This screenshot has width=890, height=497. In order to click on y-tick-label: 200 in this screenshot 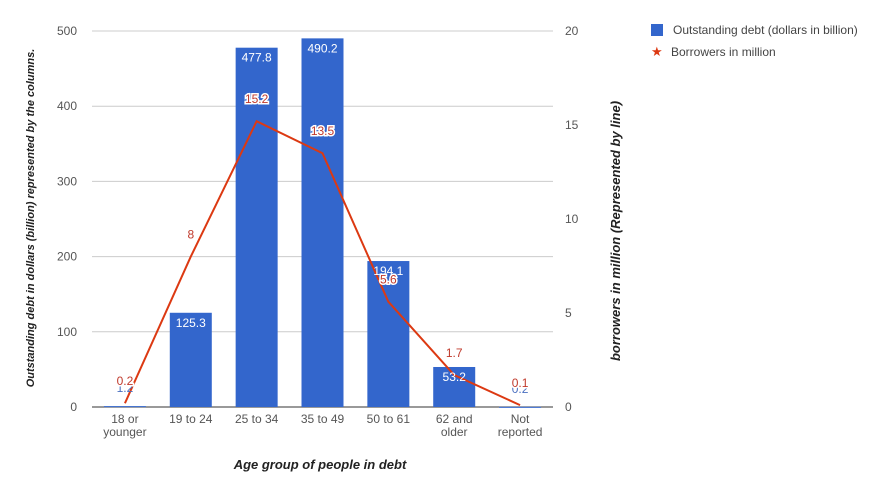, I will do `click(67, 257)`.